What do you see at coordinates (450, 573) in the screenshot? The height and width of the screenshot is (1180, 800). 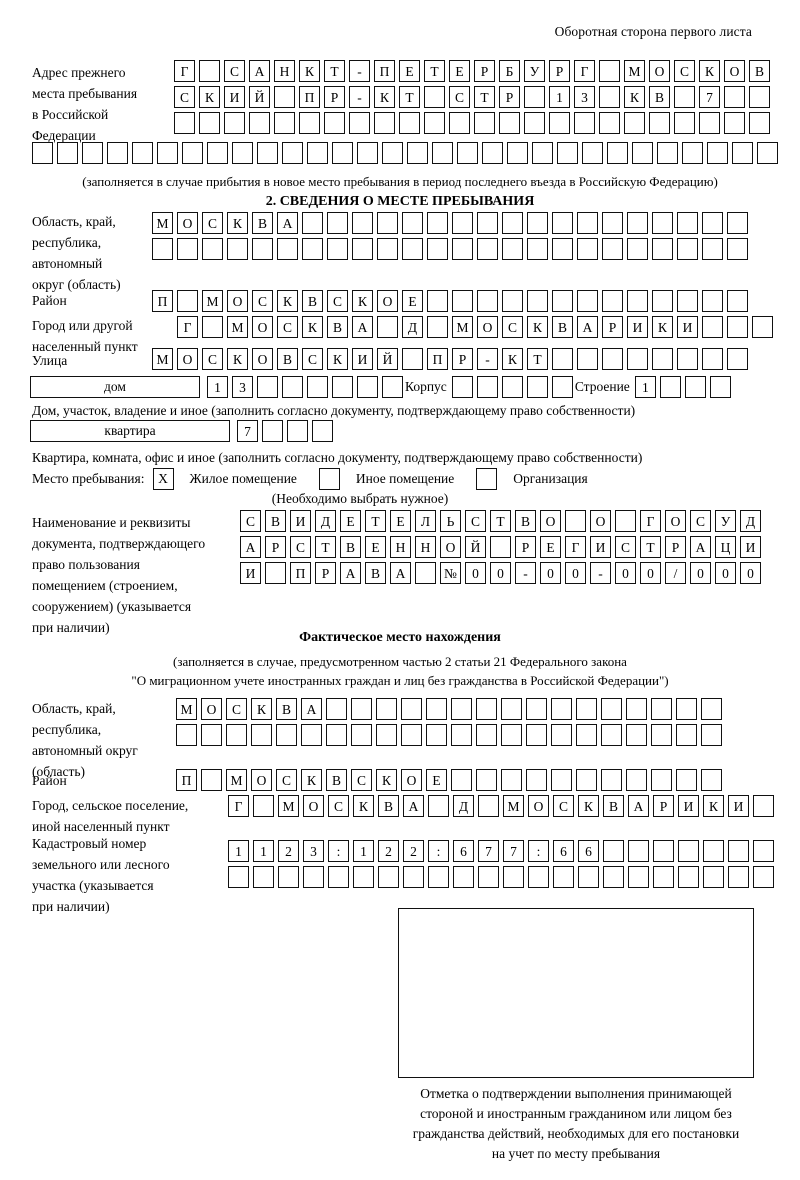 I see `form-cell: №` at bounding box center [450, 573].